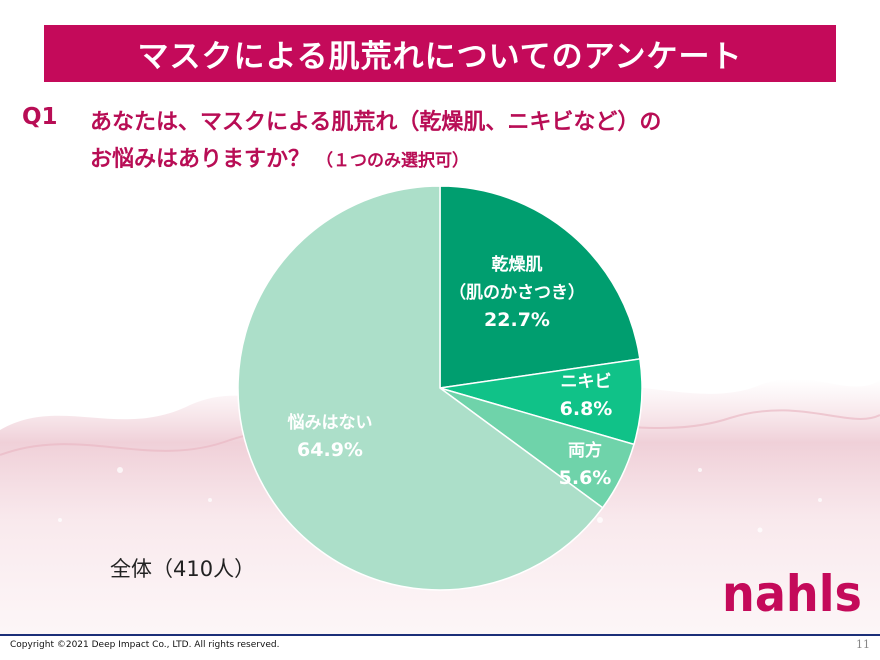  I want to click on slice-category-label-3: 両方, so click(585, 450).